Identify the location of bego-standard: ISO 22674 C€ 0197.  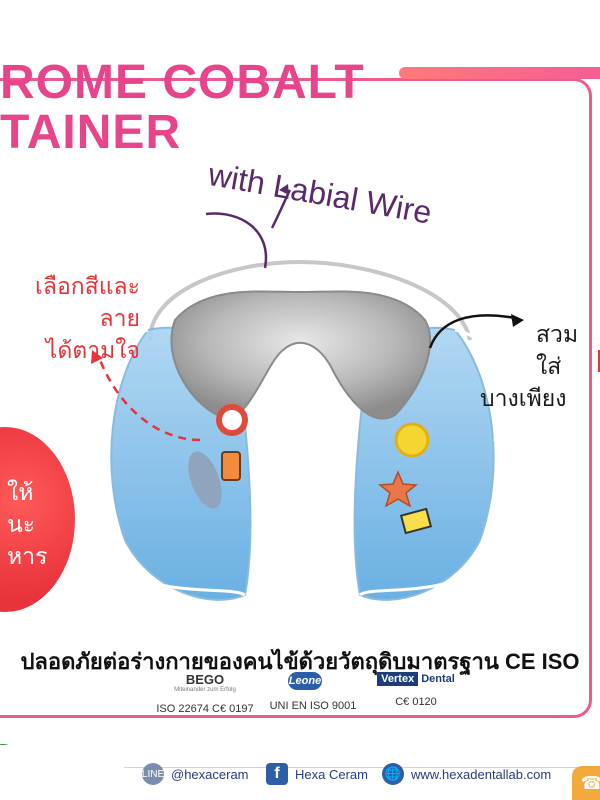
(205, 709).